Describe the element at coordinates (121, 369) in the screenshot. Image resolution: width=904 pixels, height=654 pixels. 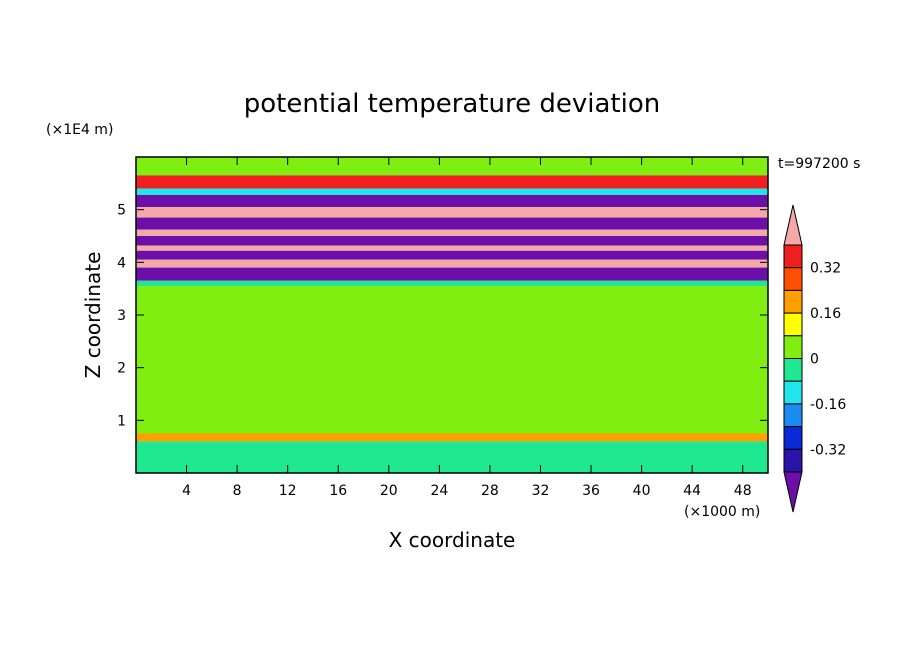
I see `y-tick-label: 2` at that location.